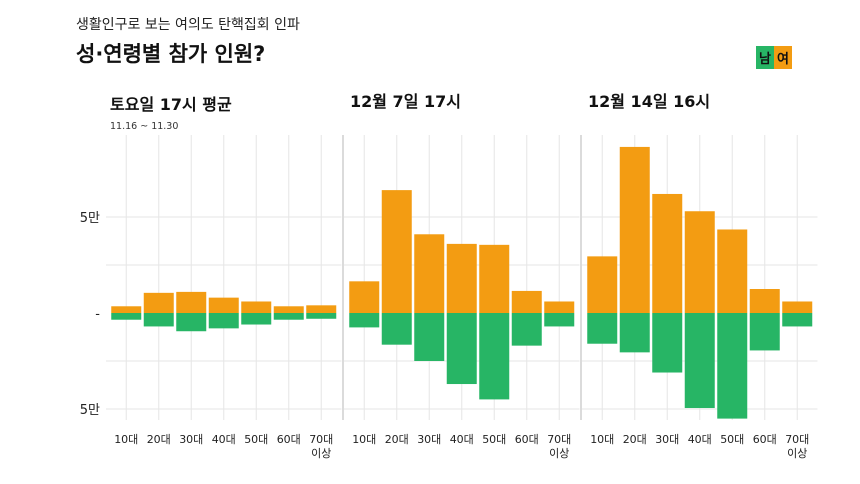 This screenshot has width=860, height=484. Describe the element at coordinates (171, 104) in the screenshot. I see `panel-title: 토요일 17시 평균` at that location.